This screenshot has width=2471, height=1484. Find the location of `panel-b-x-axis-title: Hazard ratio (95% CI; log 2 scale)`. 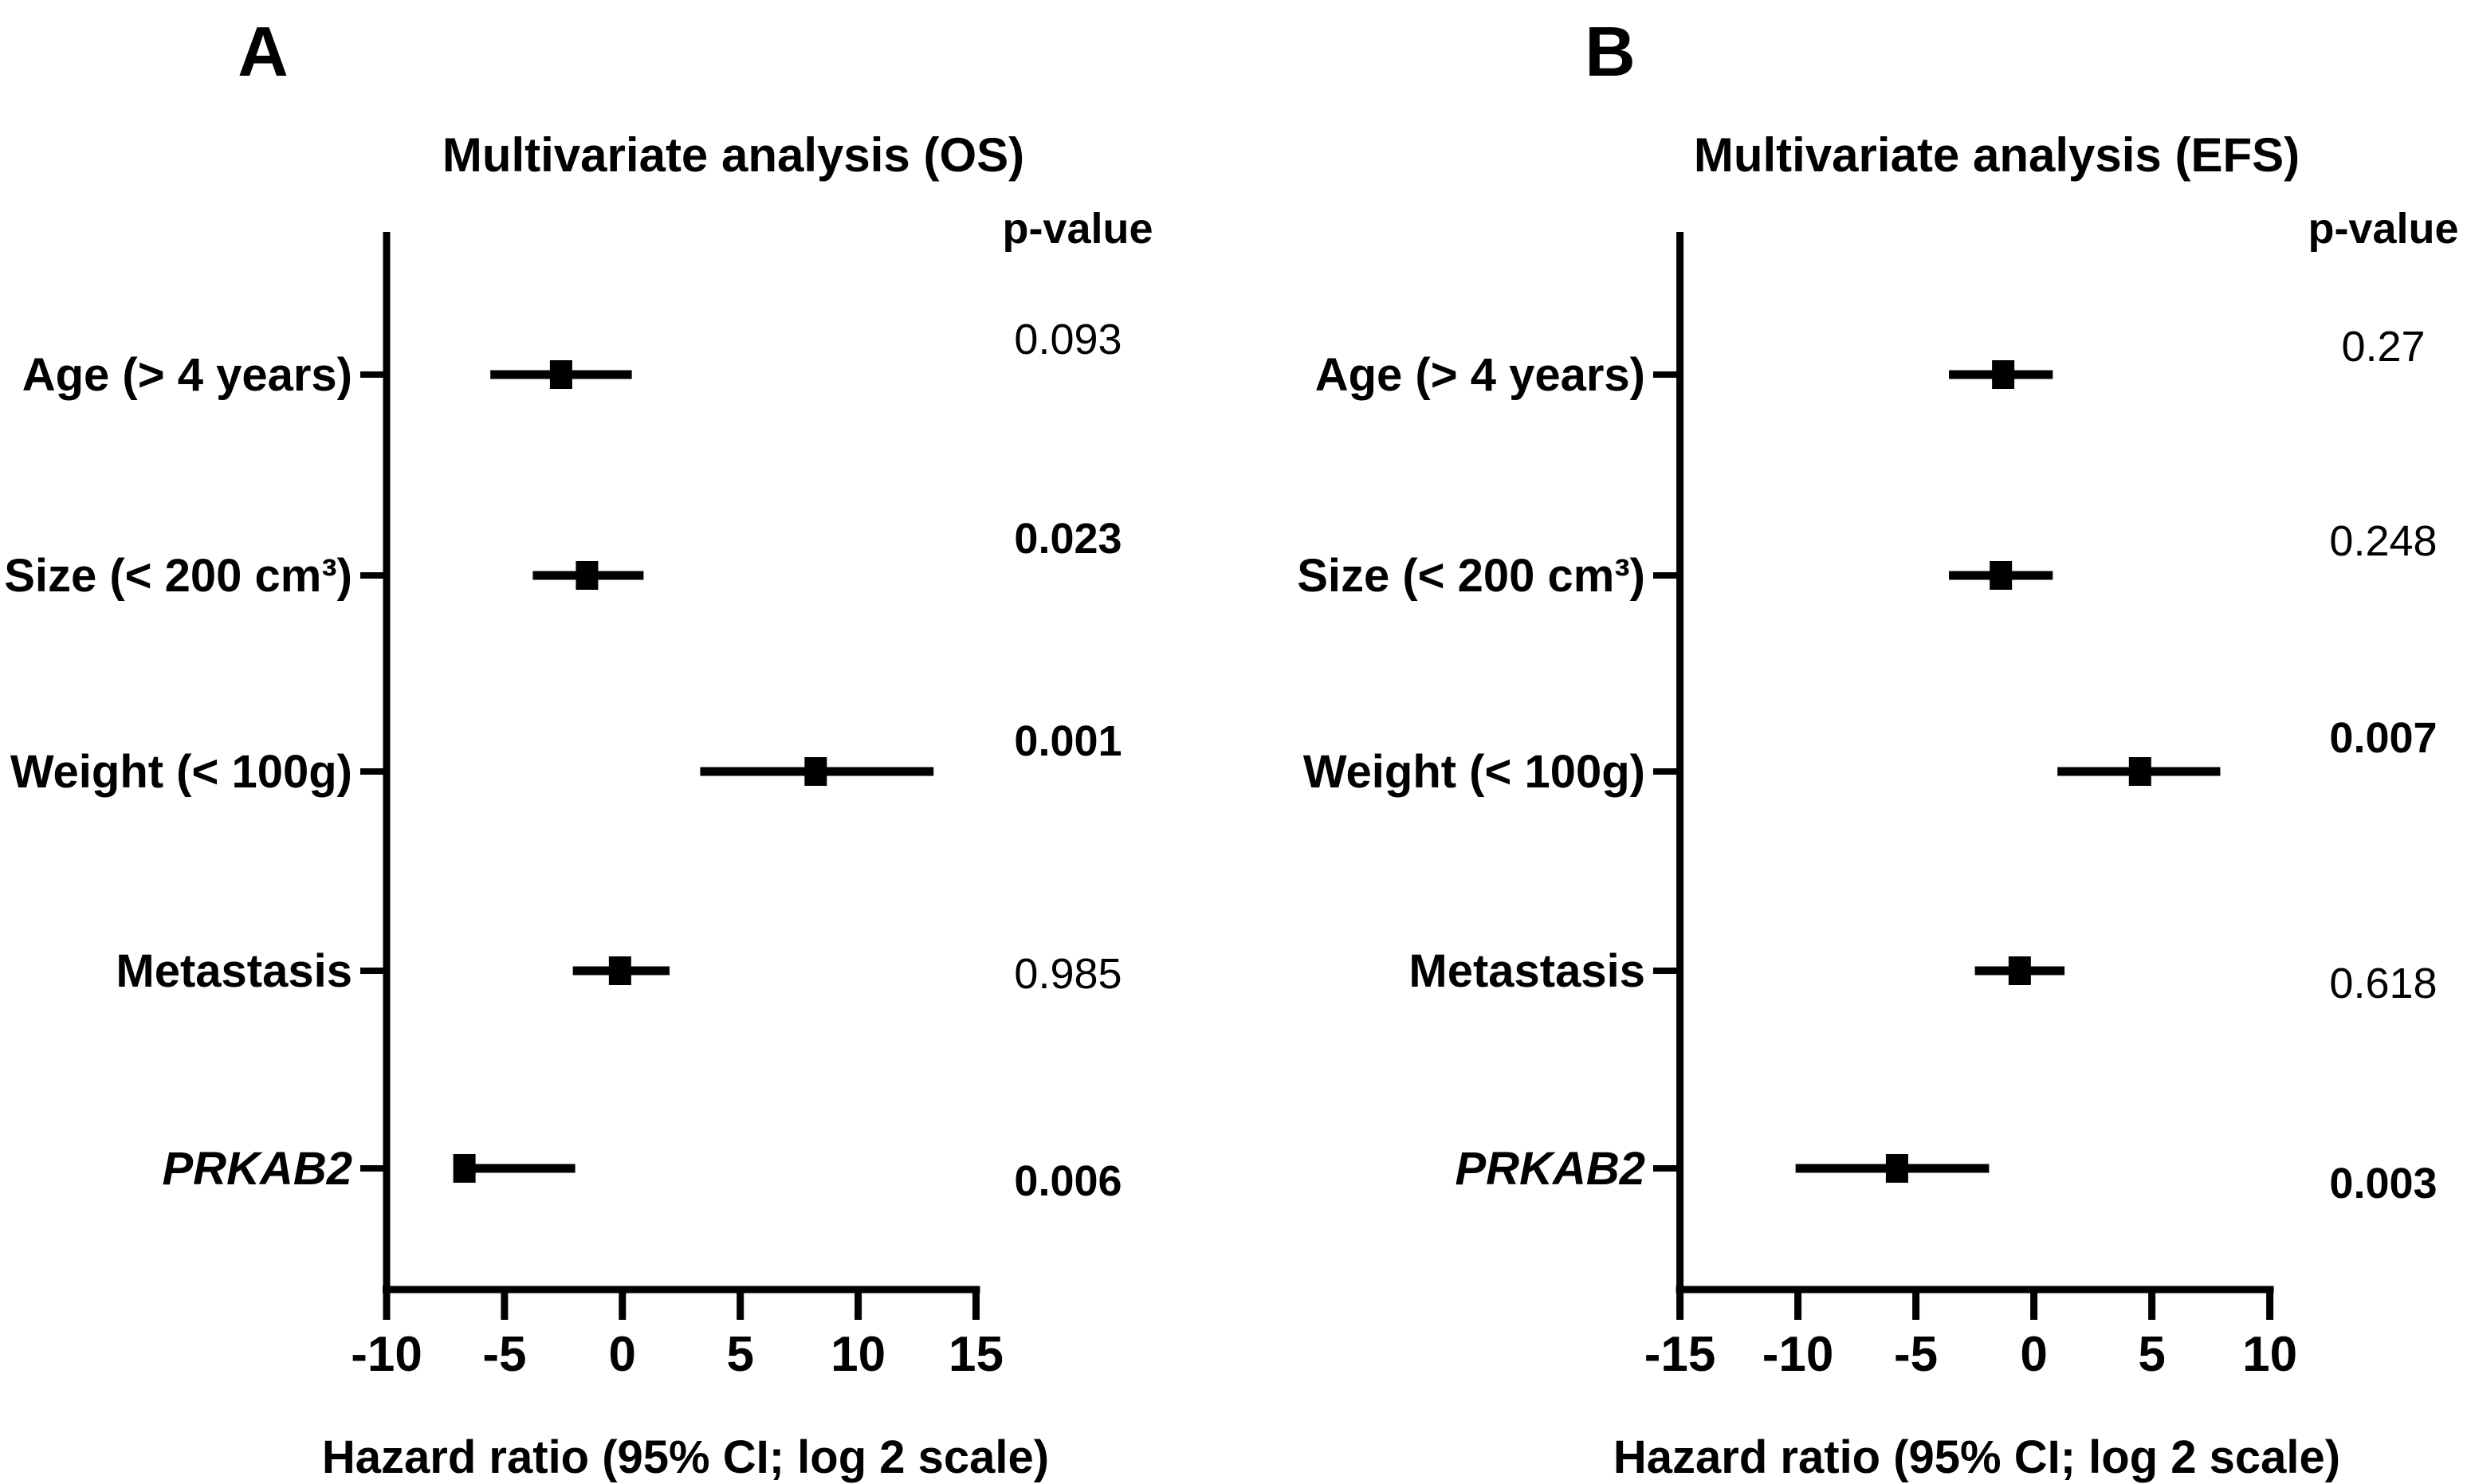

panel-b-x-axis-title: Hazard ratio (95% CI; log 2 scale) is located at coordinates (1976, 1457).